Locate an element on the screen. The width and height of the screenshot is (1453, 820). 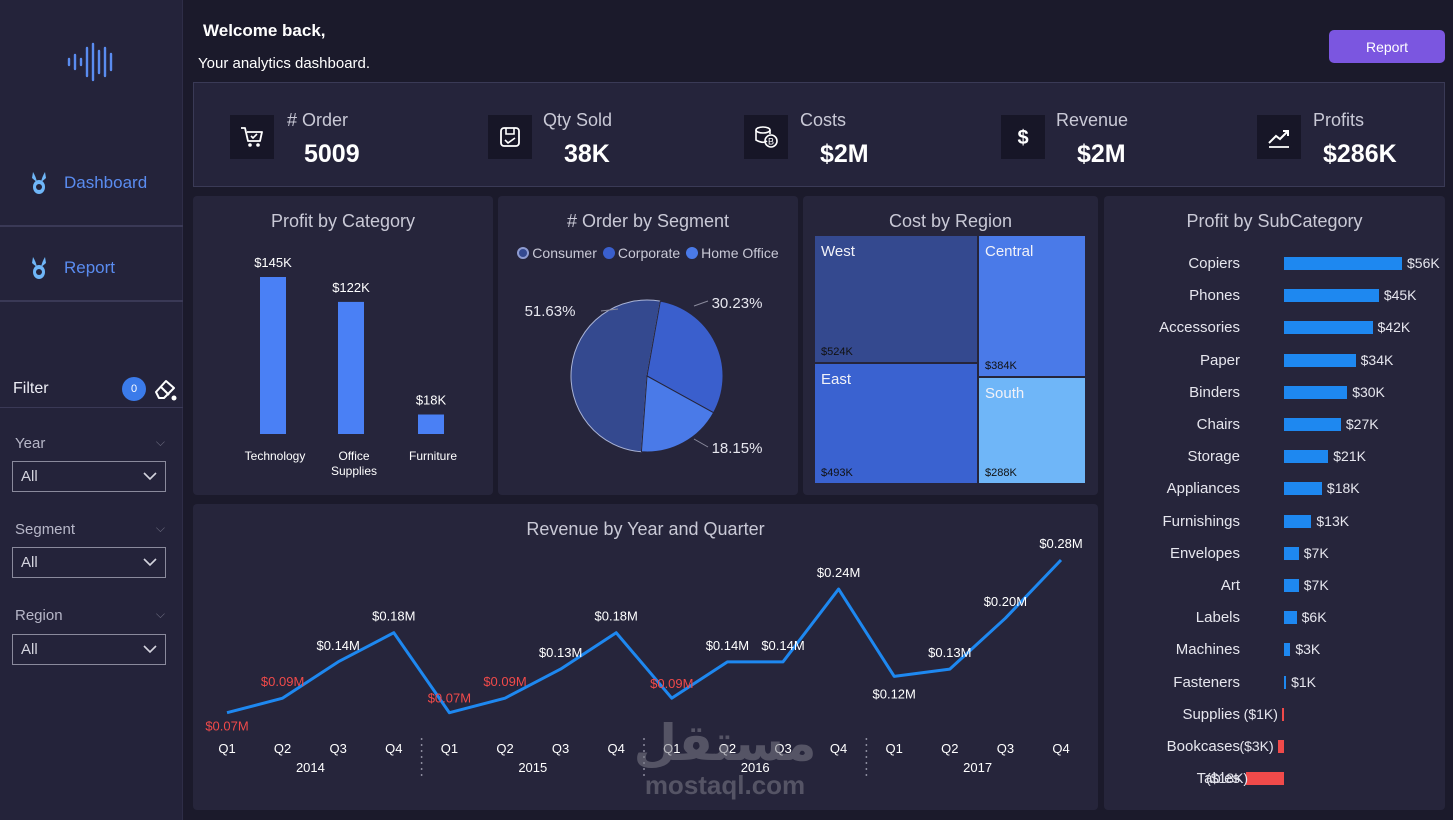
legend-swatch is located at coordinates (608, 253).